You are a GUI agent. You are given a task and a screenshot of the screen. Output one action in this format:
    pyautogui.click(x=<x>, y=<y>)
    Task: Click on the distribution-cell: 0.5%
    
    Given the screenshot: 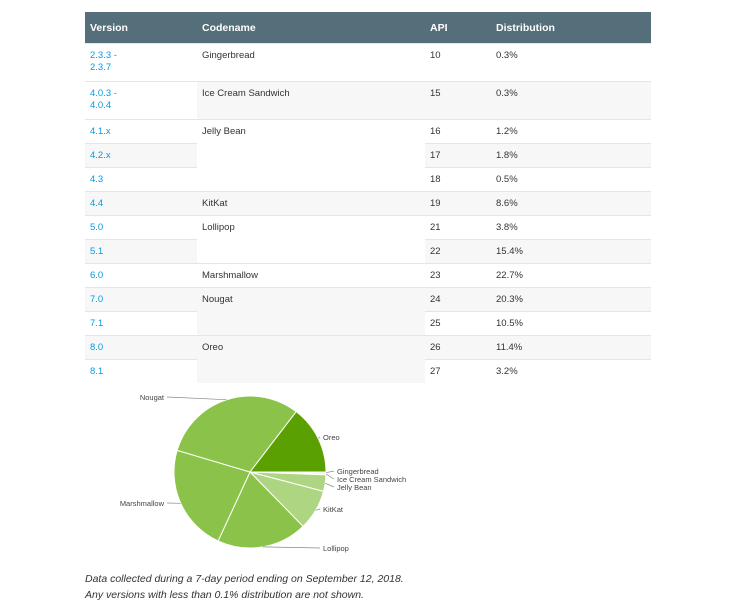 What is the action you would take?
    pyautogui.click(x=571, y=179)
    